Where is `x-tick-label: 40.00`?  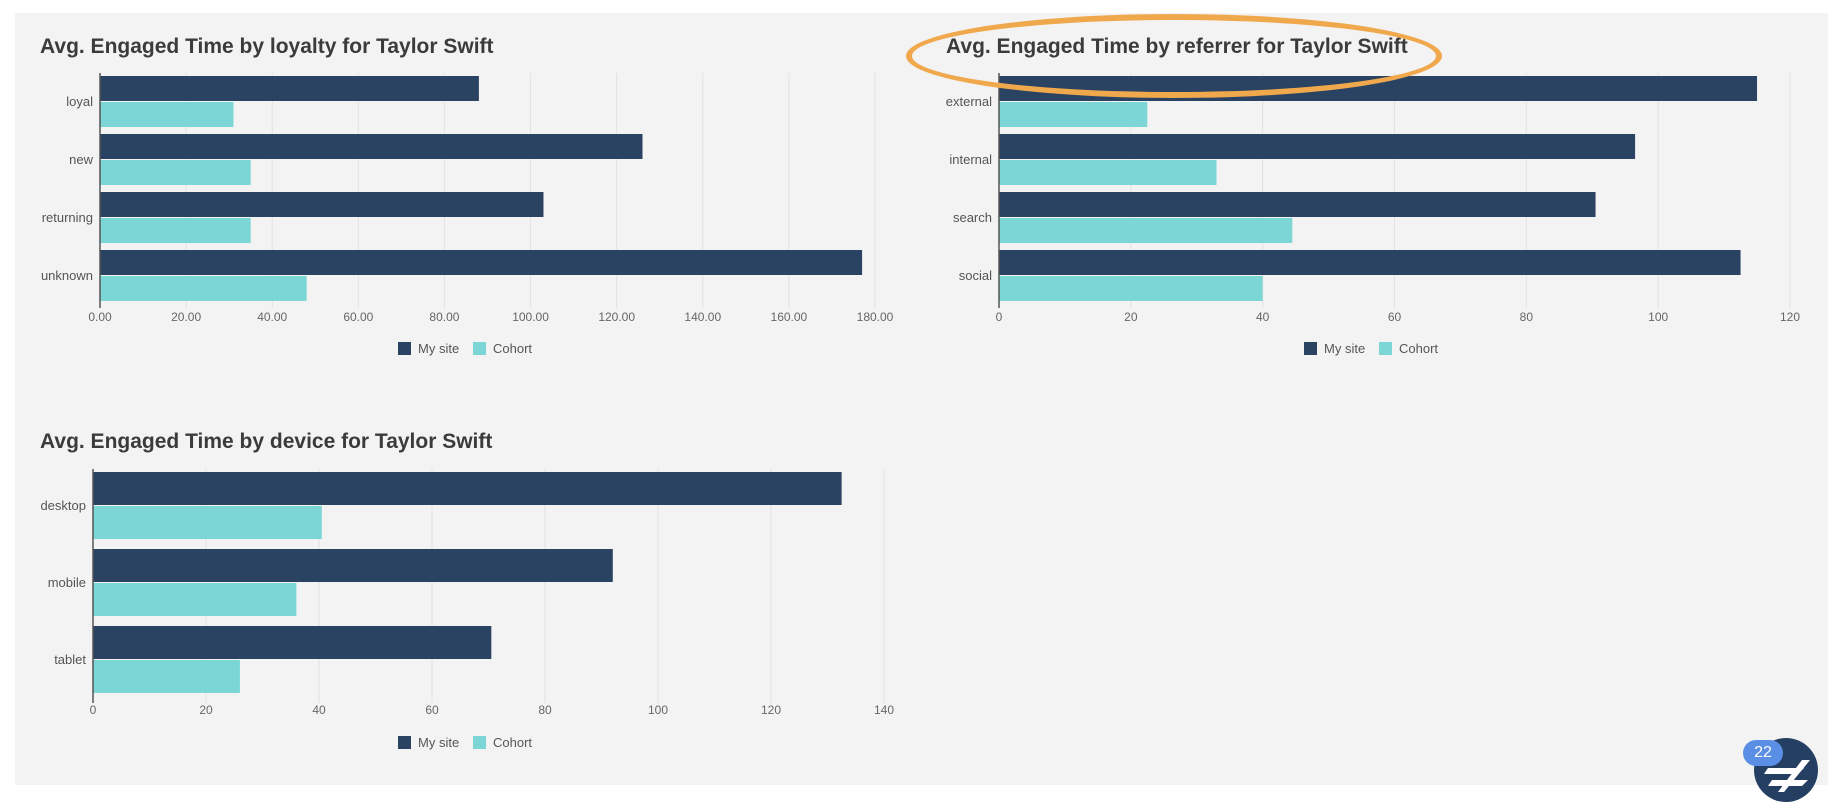
x-tick-label: 40.00 is located at coordinates (272, 317).